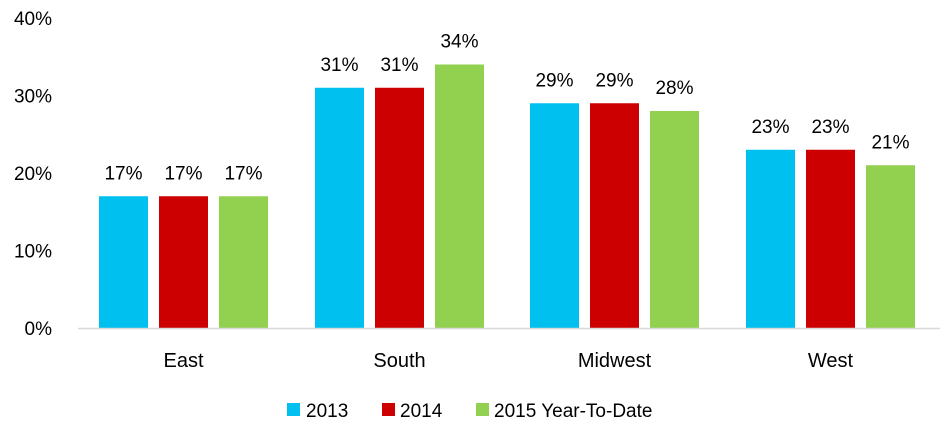 This screenshot has height=431, width=950. What do you see at coordinates (459, 42) in the screenshot?
I see `data-label: 34%` at bounding box center [459, 42].